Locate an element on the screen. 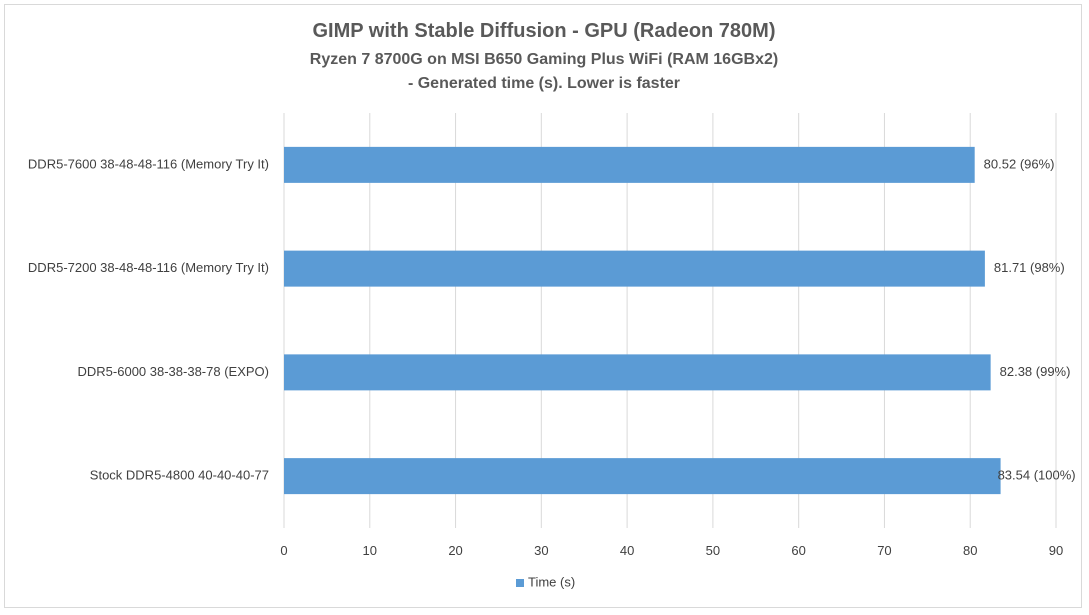  x-tick-label-90: 90 is located at coordinates (1056, 550).